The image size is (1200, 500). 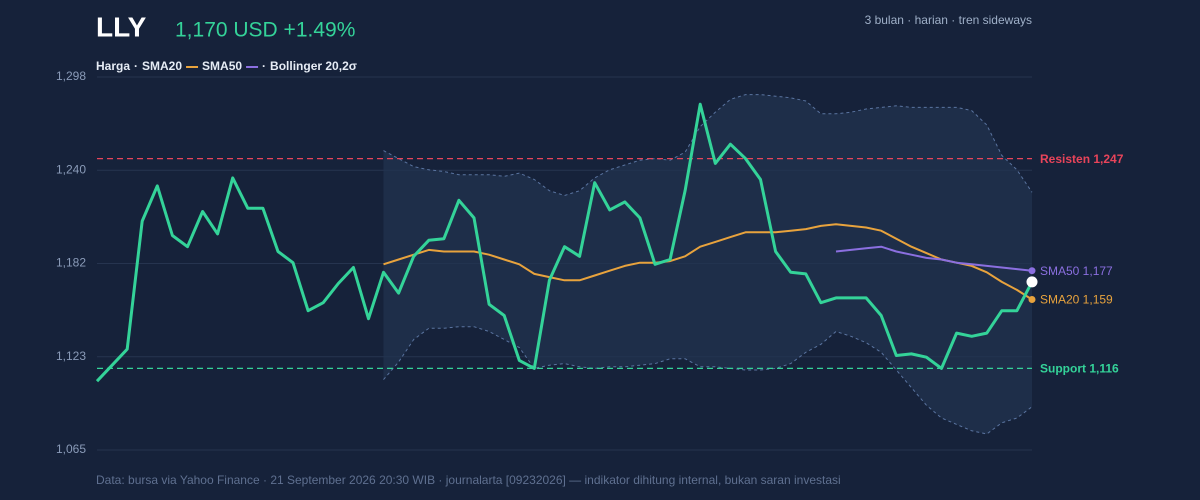 What do you see at coordinates (162, 66) in the screenshot?
I see `legend-label: SMA20` at bounding box center [162, 66].